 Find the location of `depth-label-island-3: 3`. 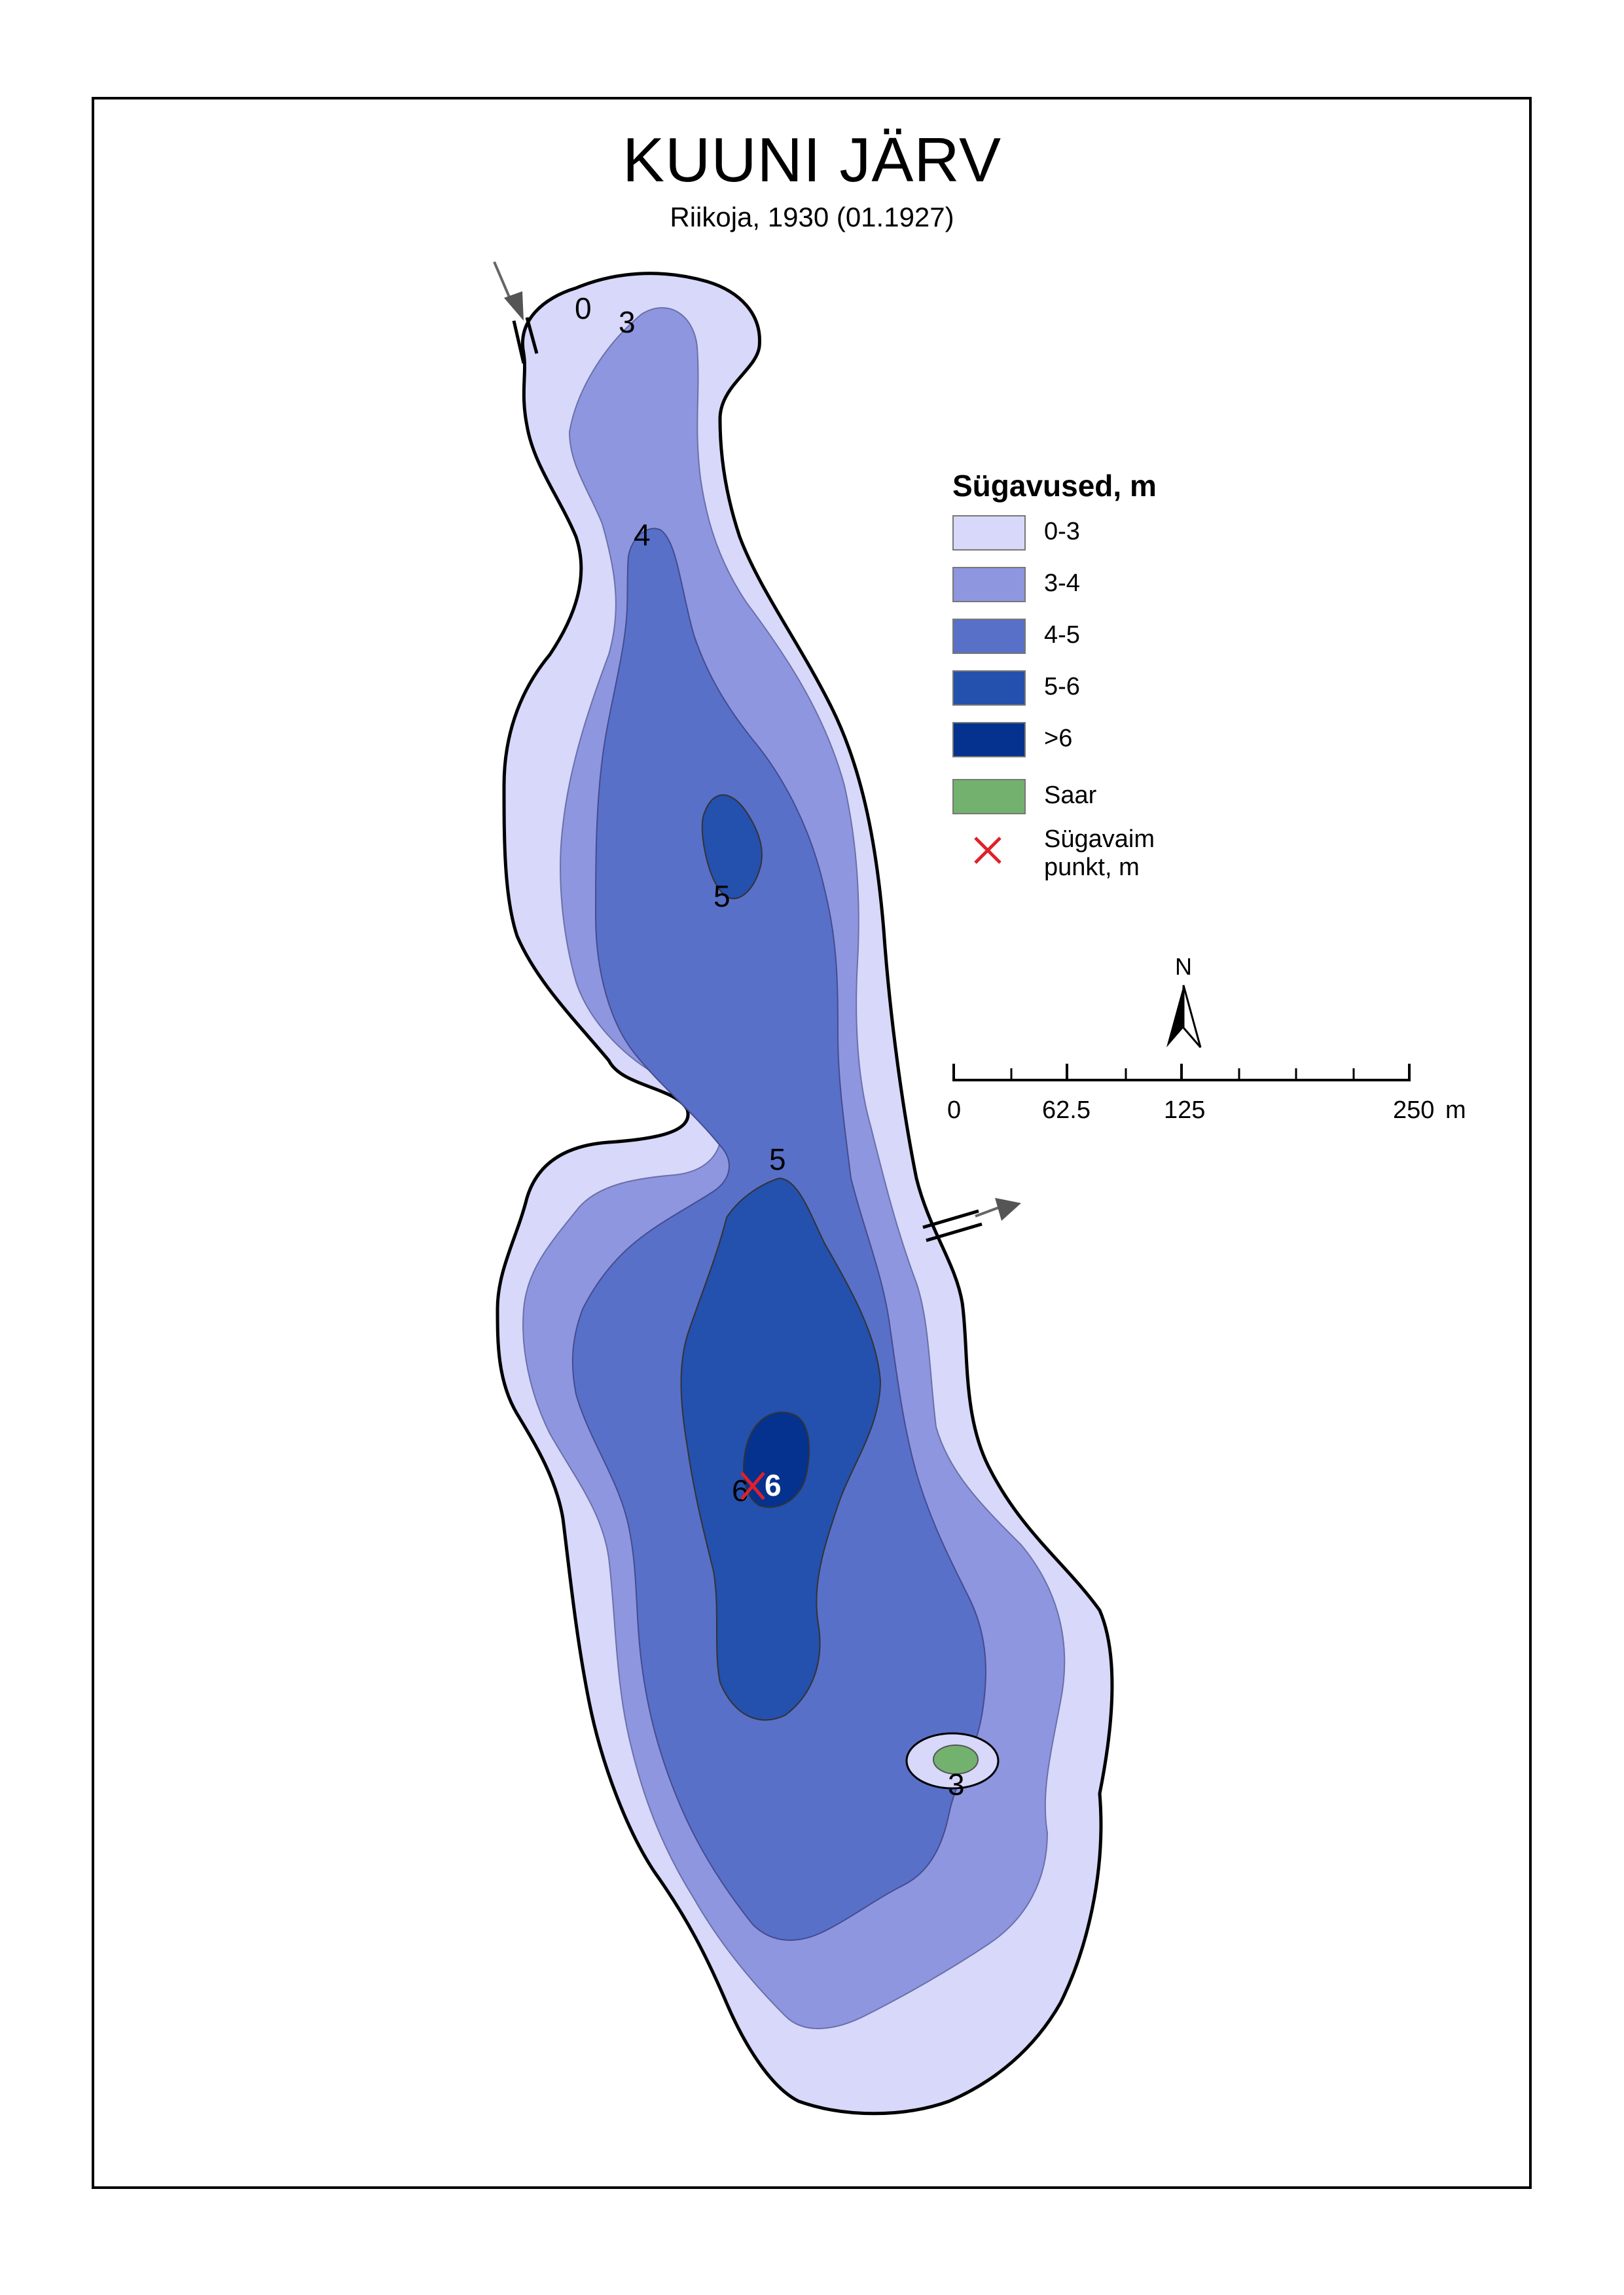

depth-label-island-3: 3 is located at coordinates (956, 1784).